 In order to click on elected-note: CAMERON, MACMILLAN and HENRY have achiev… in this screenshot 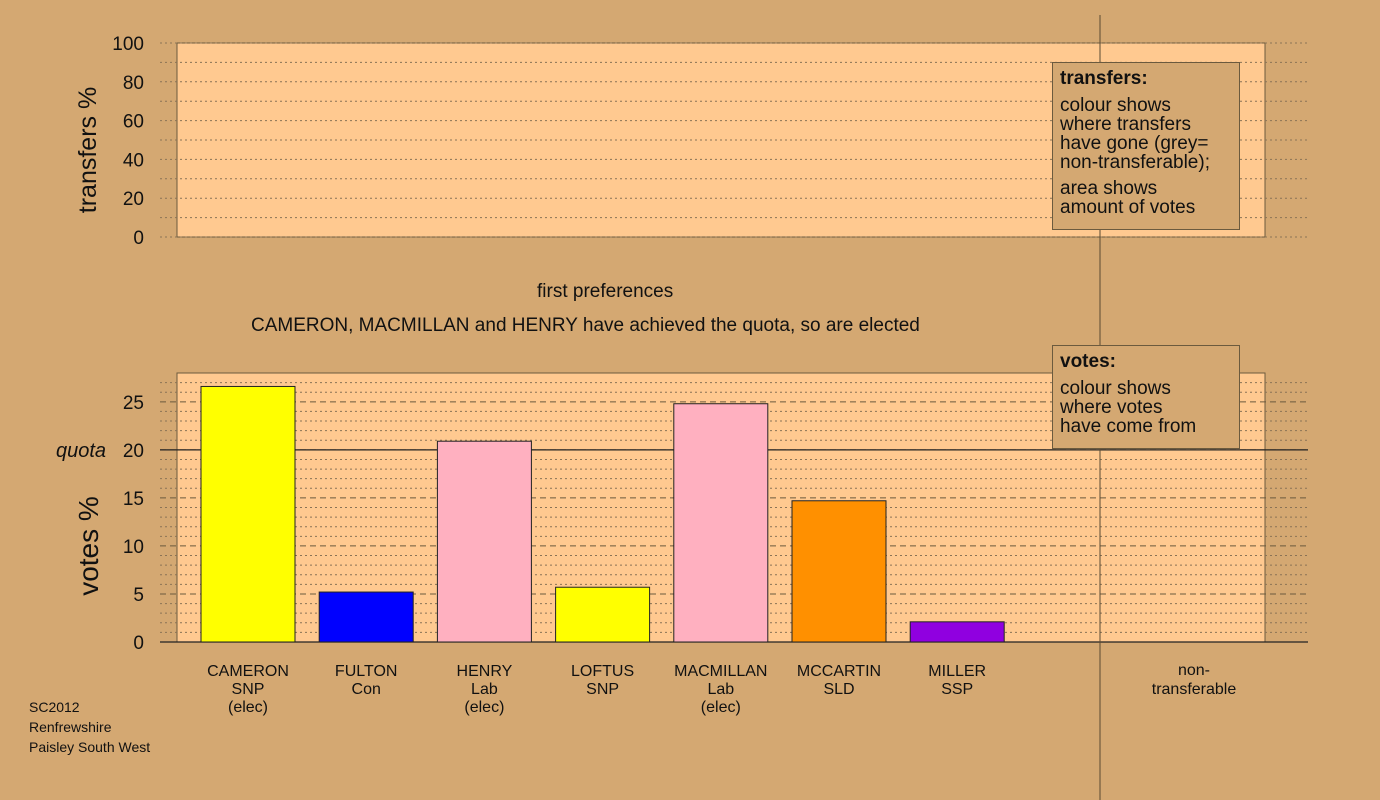, I will do `click(585, 325)`.